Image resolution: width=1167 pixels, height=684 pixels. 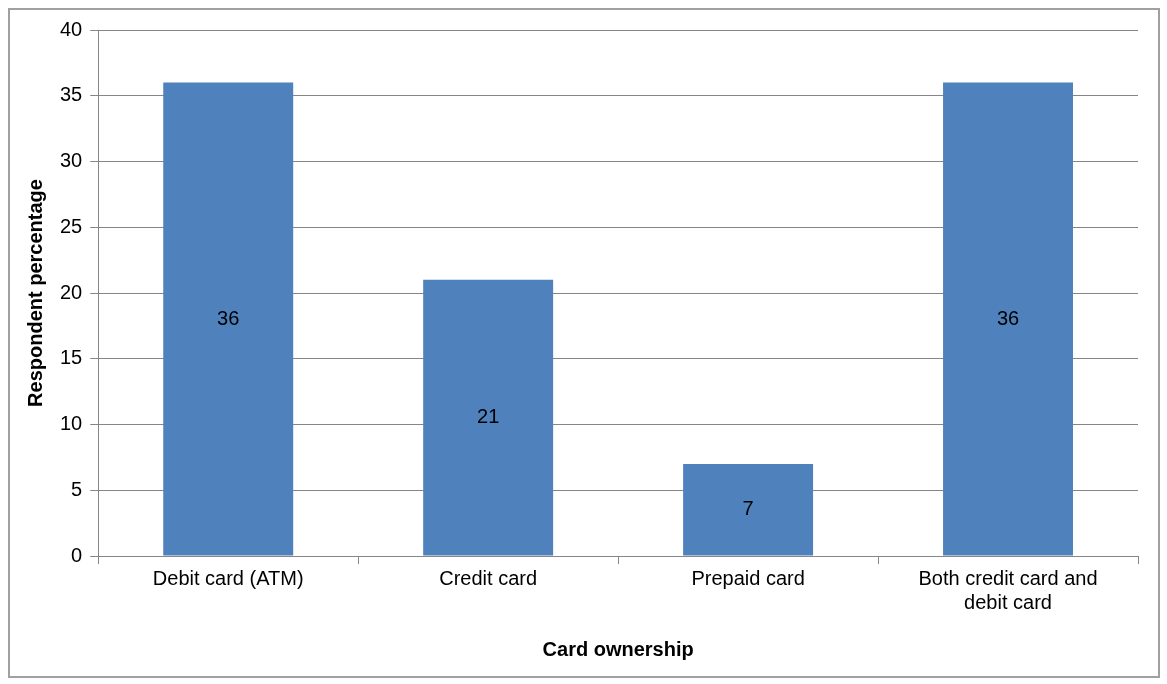 I want to click on y-tick-label: 40, so click(x=71, y=28).